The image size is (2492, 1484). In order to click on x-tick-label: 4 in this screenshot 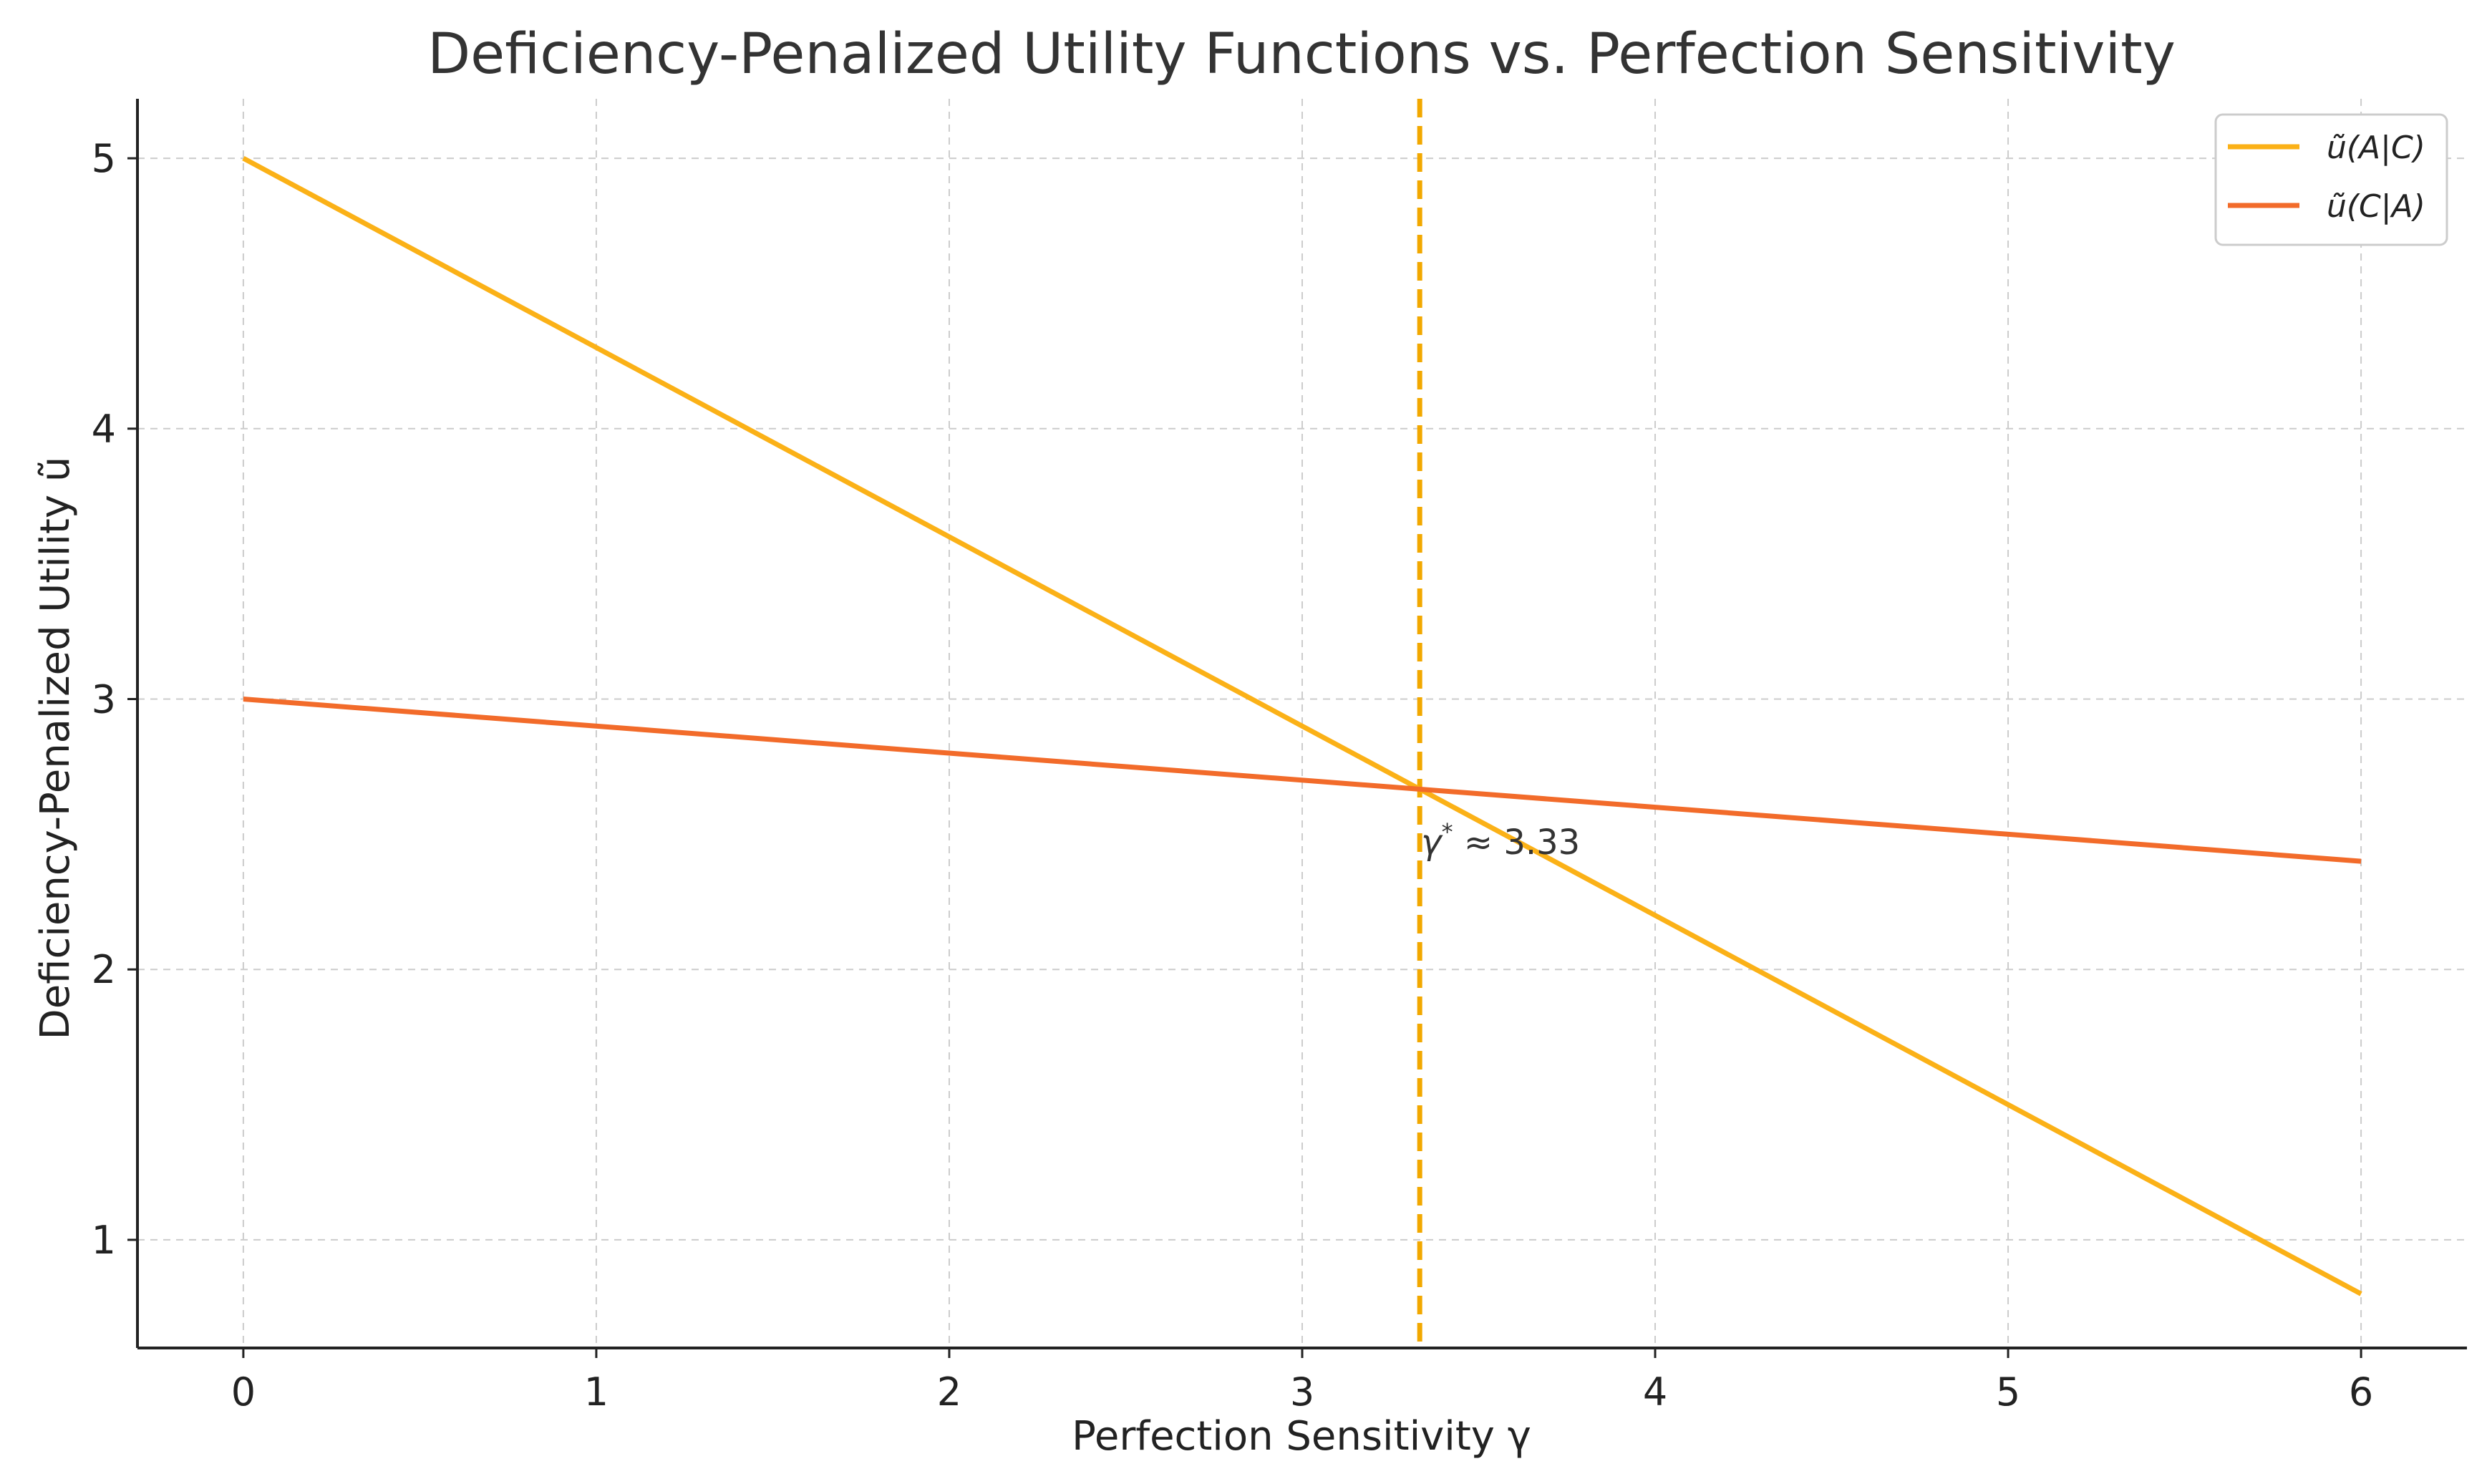, I will do `click(1655, 1392)`.